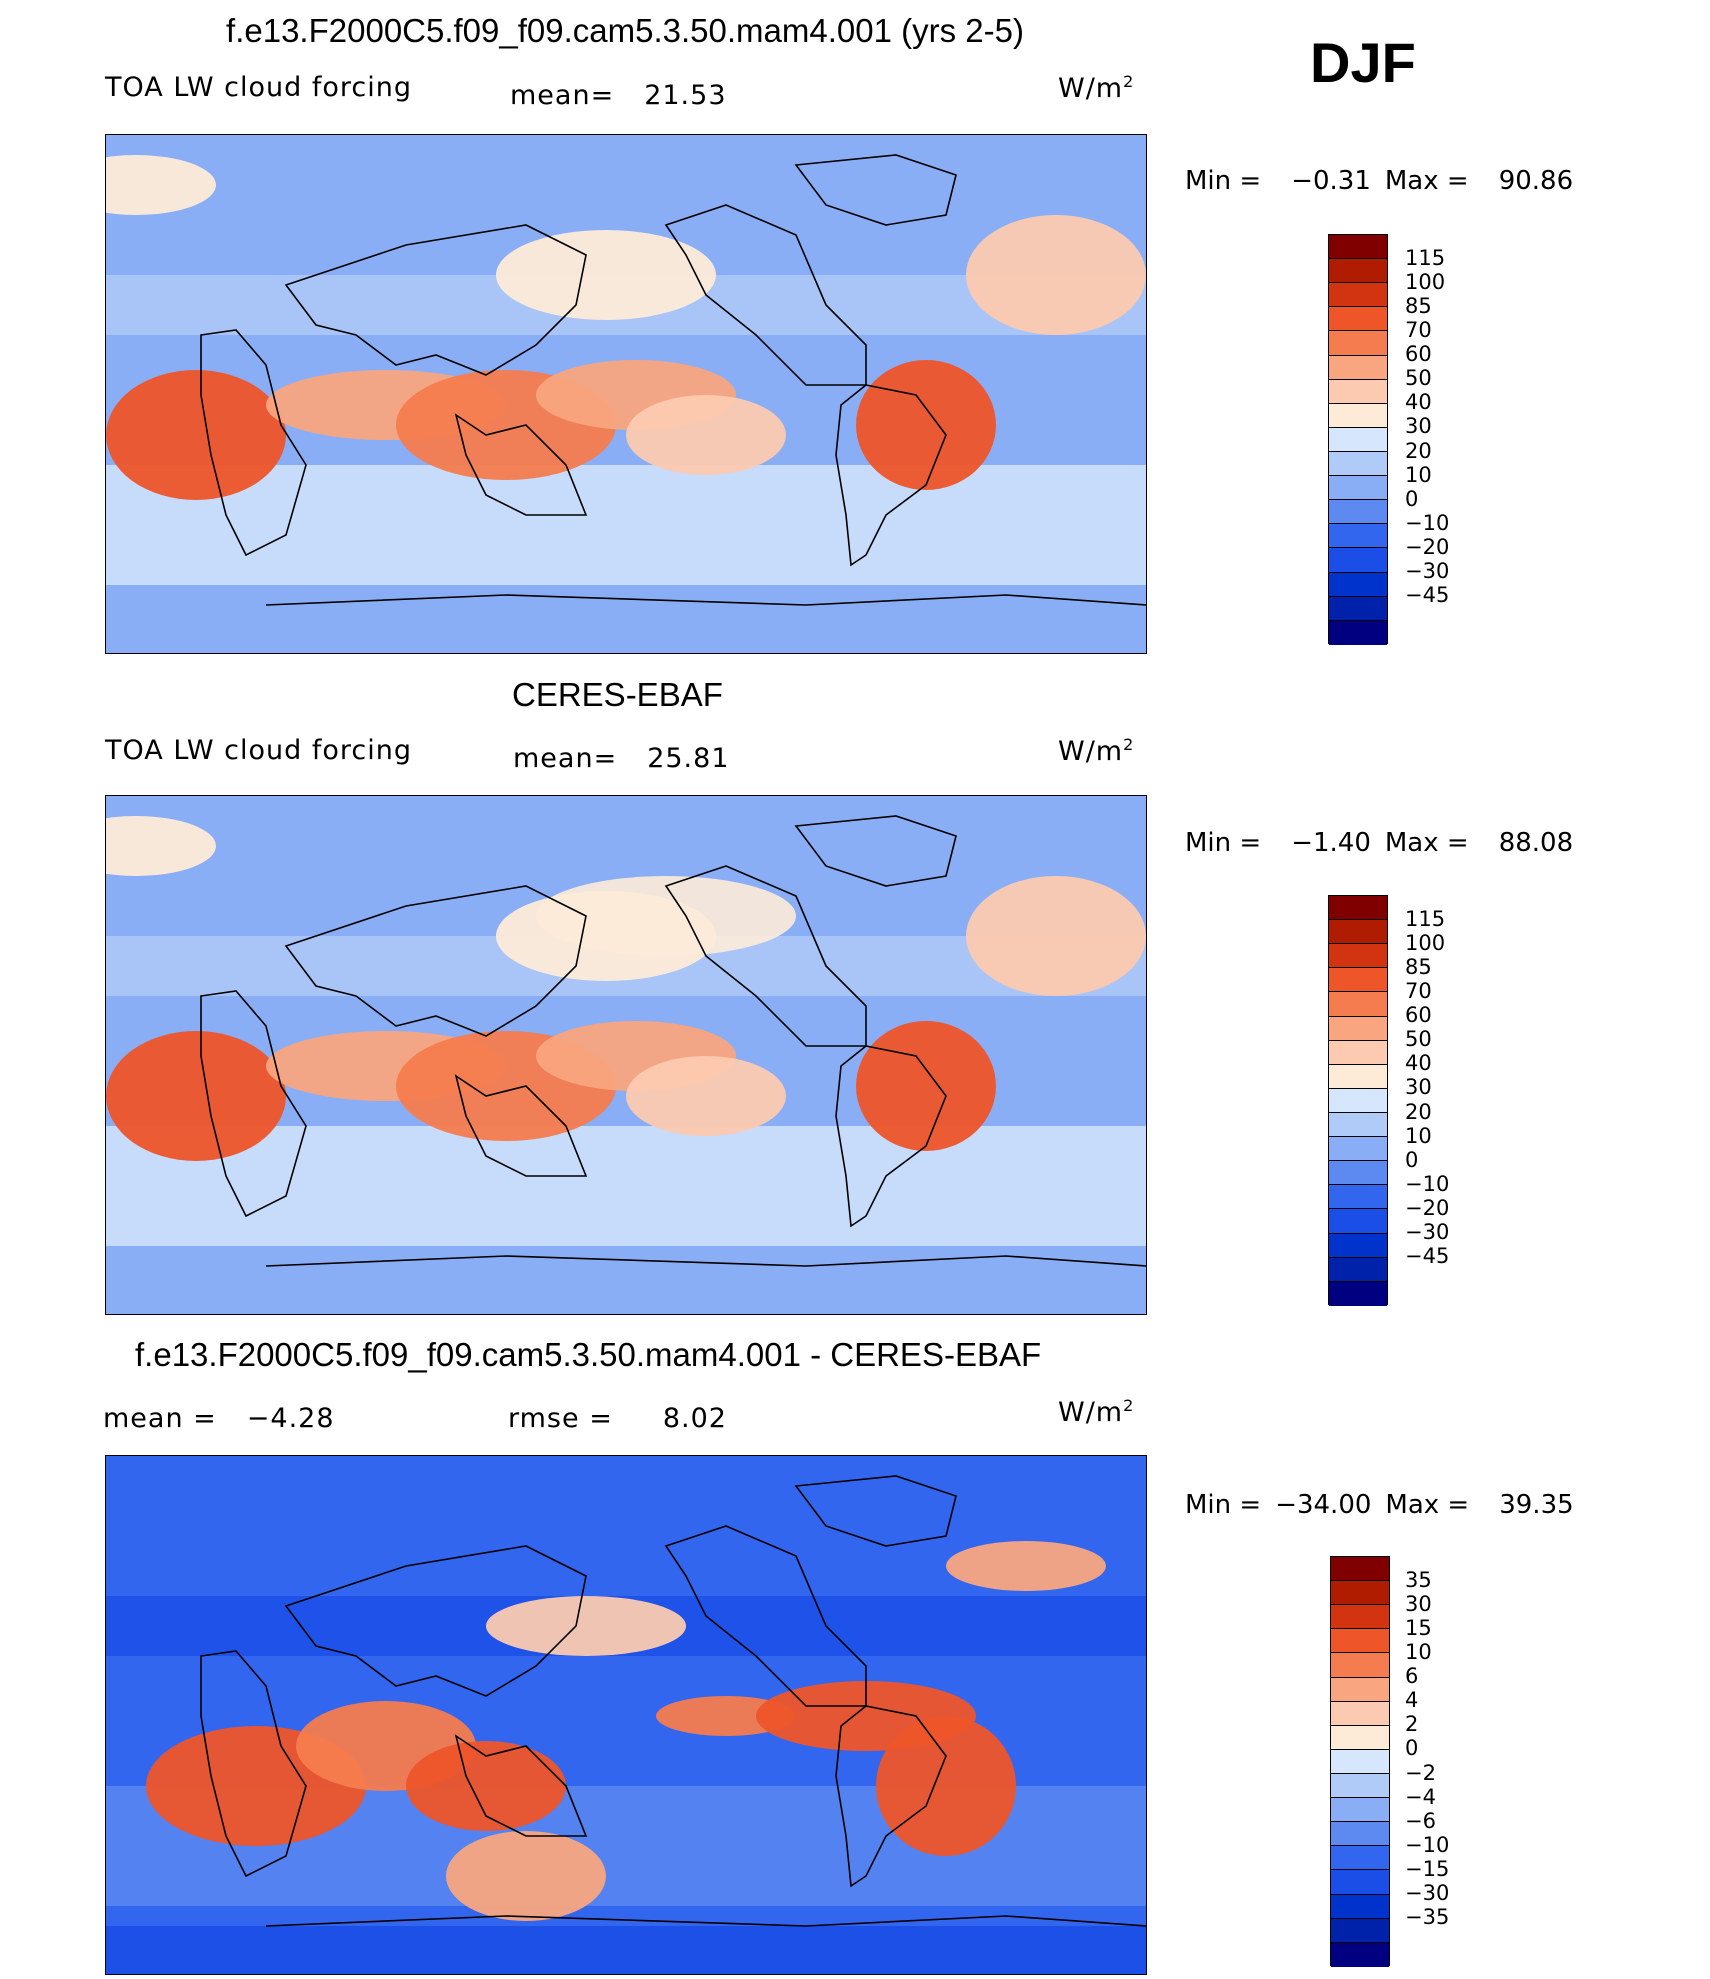  I want to click on colorbar-tick-label: 2, so click(1412, 1724).